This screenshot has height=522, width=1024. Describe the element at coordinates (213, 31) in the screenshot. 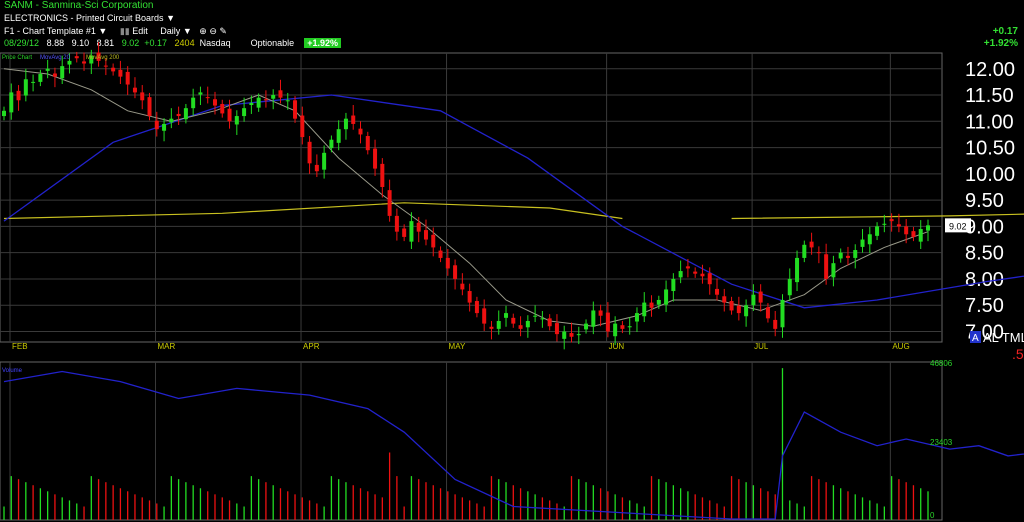

I see `zoom-out-icon: ⊖` at that location.